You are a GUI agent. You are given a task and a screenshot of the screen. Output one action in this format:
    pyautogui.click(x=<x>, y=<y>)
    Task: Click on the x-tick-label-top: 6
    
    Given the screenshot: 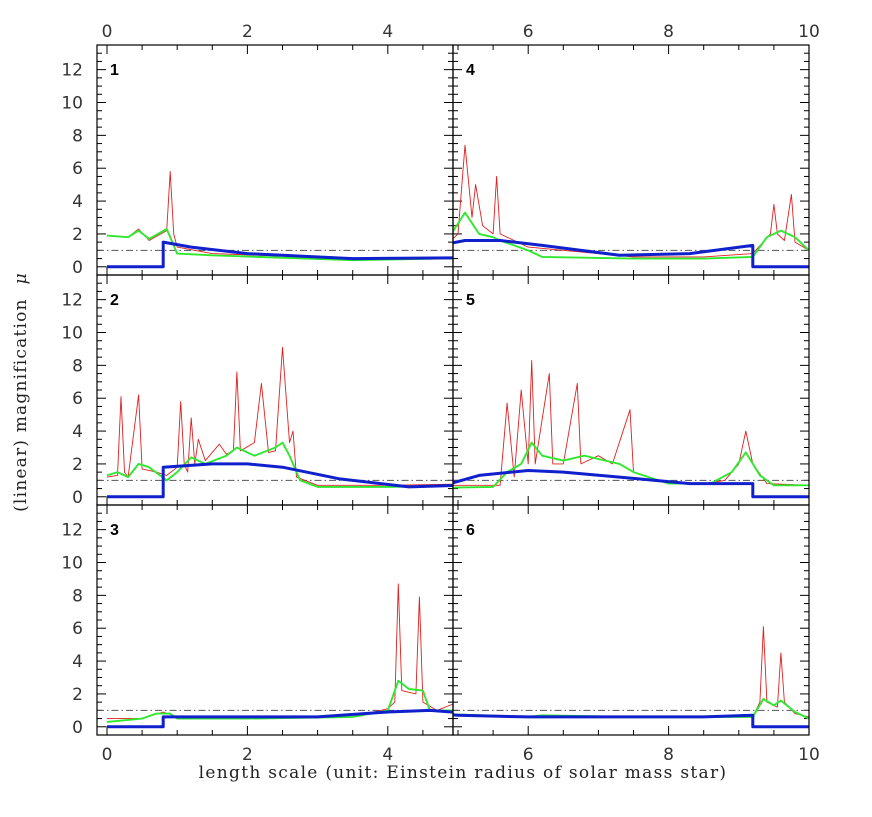 What is the action you would take?
    pyautogui.click(x=528, y=32)
    